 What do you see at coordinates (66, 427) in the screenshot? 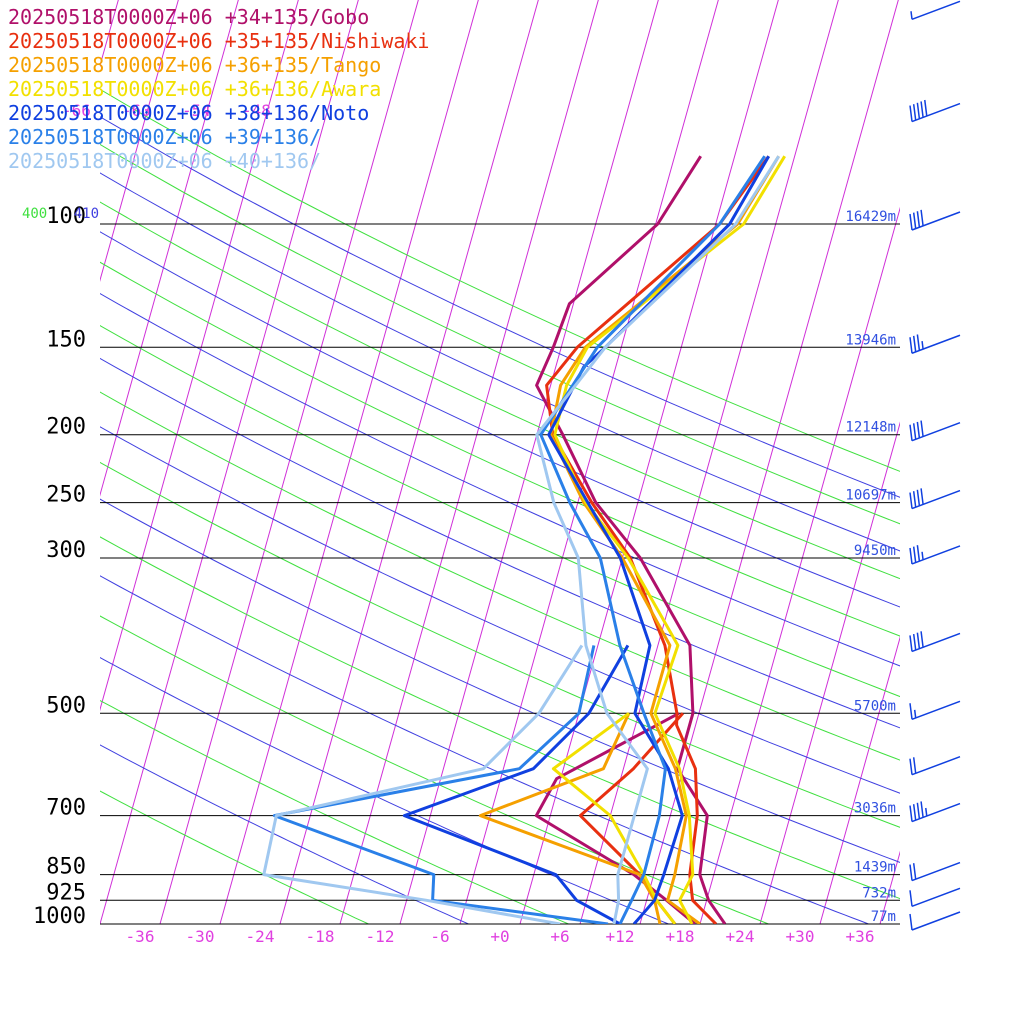
I see `pressure-tick-label: 200` at bounding box center [66, 427].